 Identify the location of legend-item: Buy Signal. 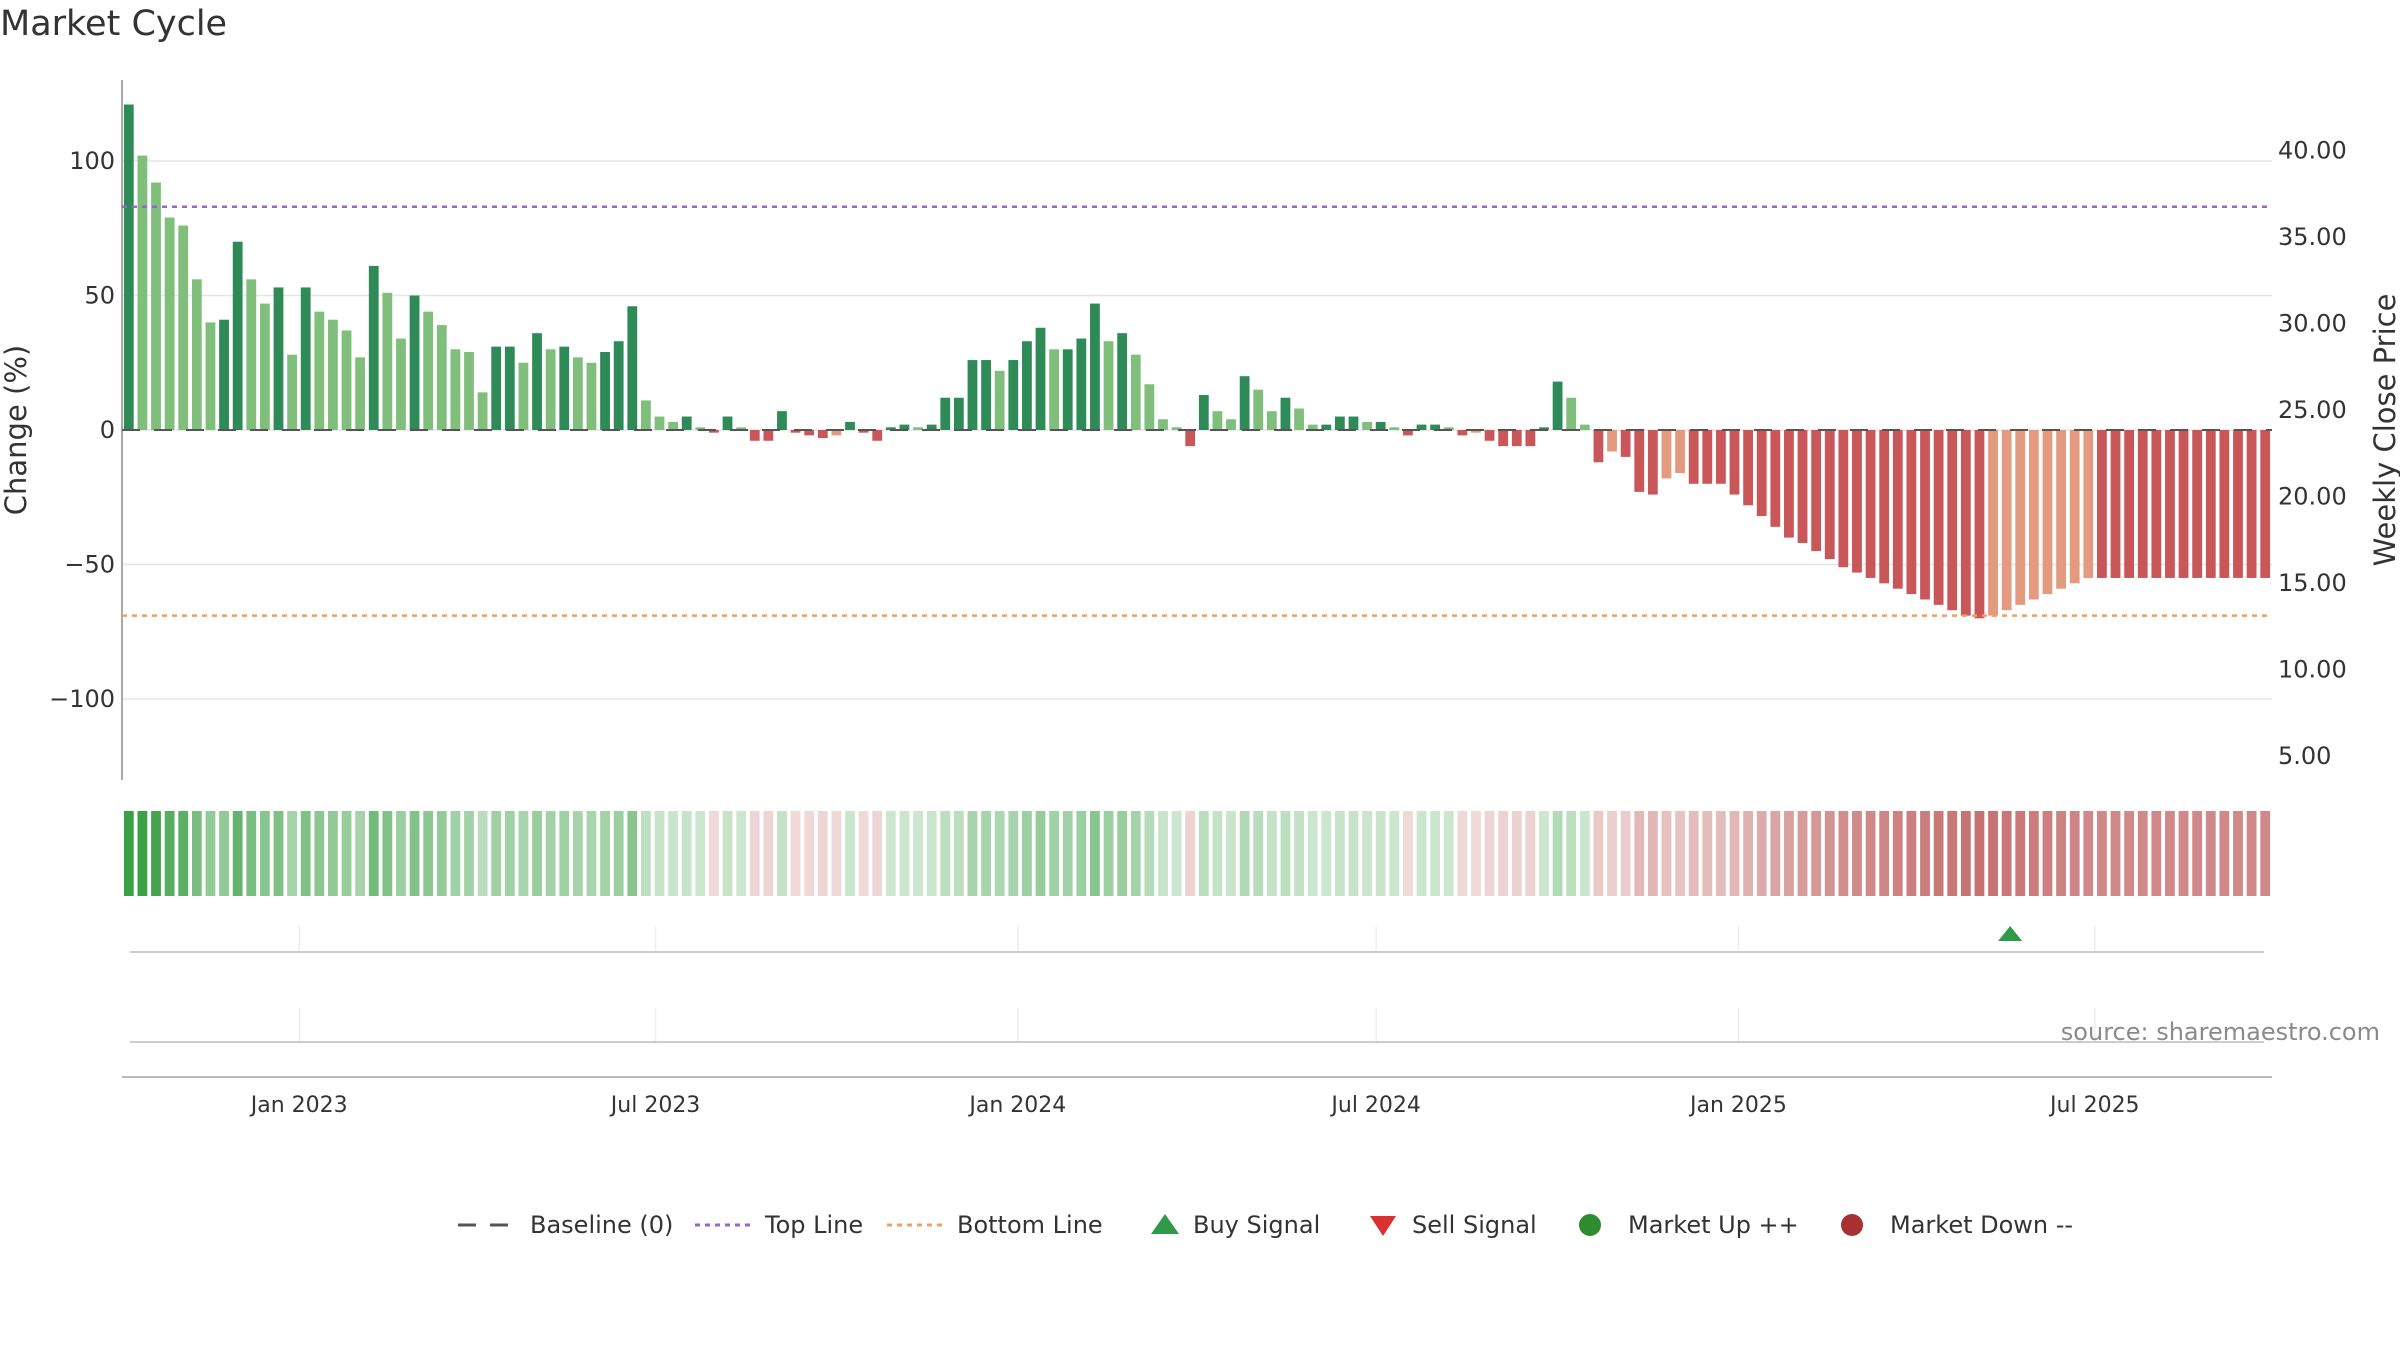
(1235, 1225).